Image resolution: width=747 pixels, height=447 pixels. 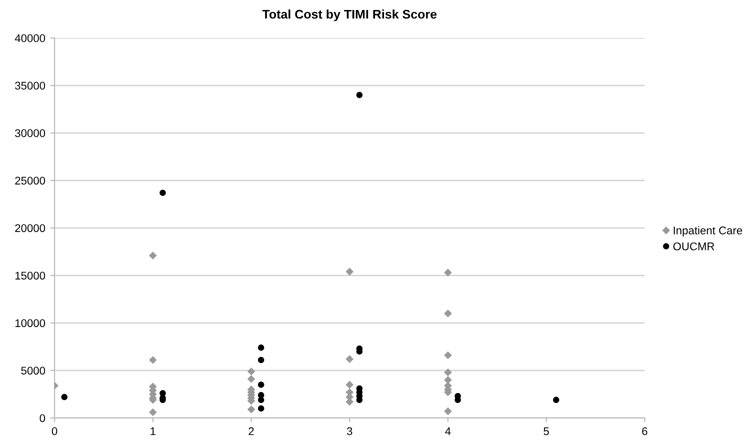 What do you see at coordinates (448, 431) in the screenshot?
I see `x-tick-label: 4` at bounding box center [448, 431].